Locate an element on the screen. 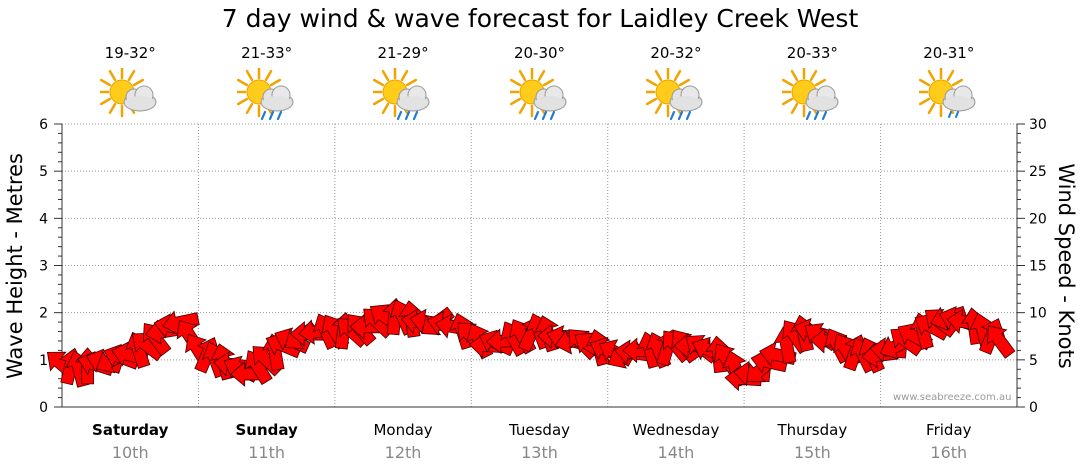  sun-cloud-icon is located at coordinates (130, 96).